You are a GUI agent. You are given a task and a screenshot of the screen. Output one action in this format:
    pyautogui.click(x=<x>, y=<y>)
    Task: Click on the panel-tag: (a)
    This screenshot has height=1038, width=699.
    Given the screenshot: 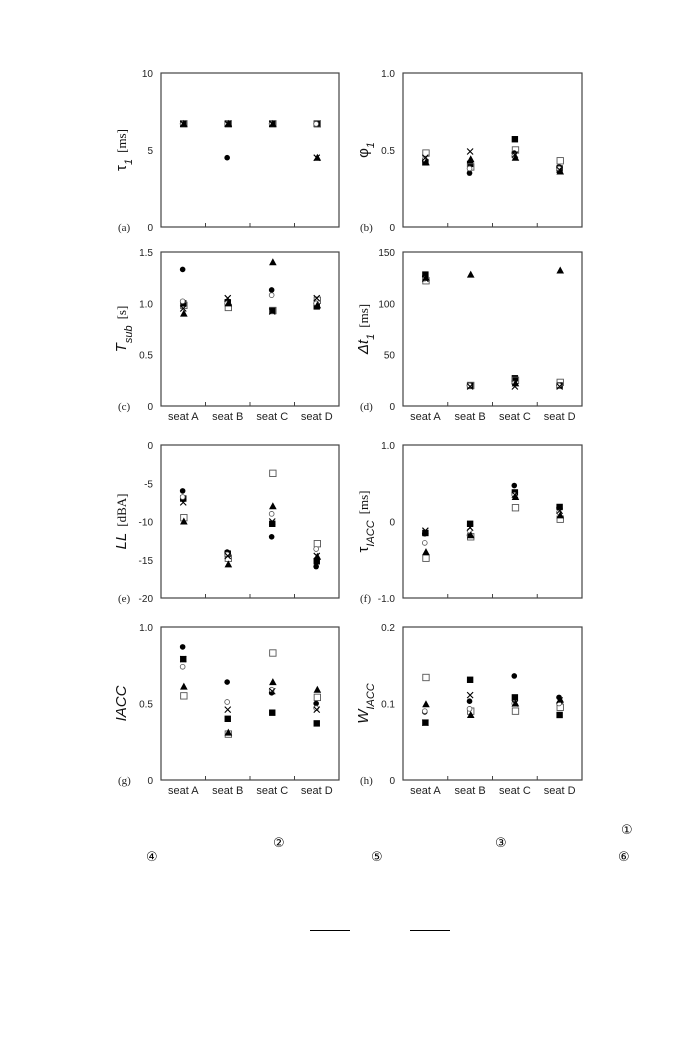 What is the action you would take?
    pyautogui.click(x=124, y=228)
    